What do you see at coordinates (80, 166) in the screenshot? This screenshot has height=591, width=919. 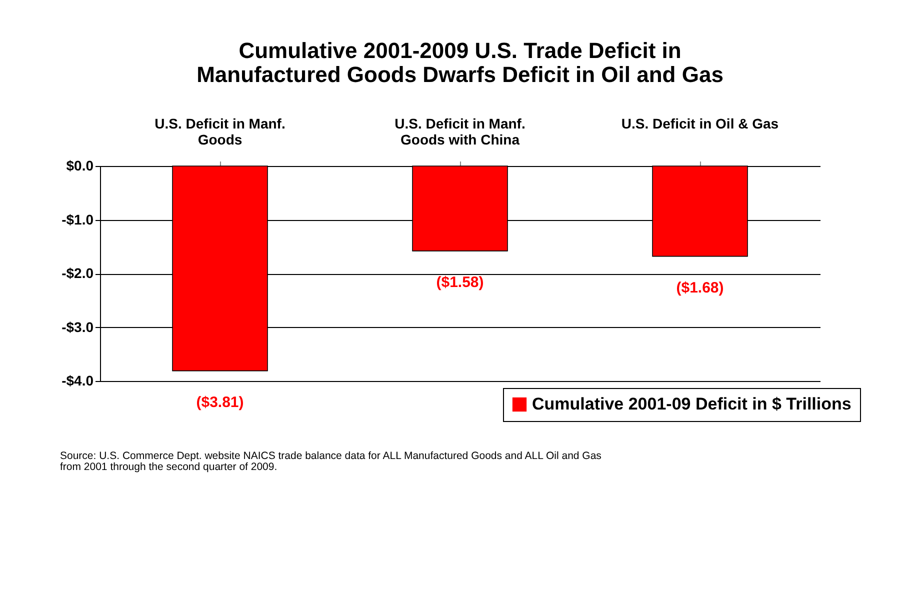 I see `y-tick-label: $0.0` at bounding box center [80, 166].